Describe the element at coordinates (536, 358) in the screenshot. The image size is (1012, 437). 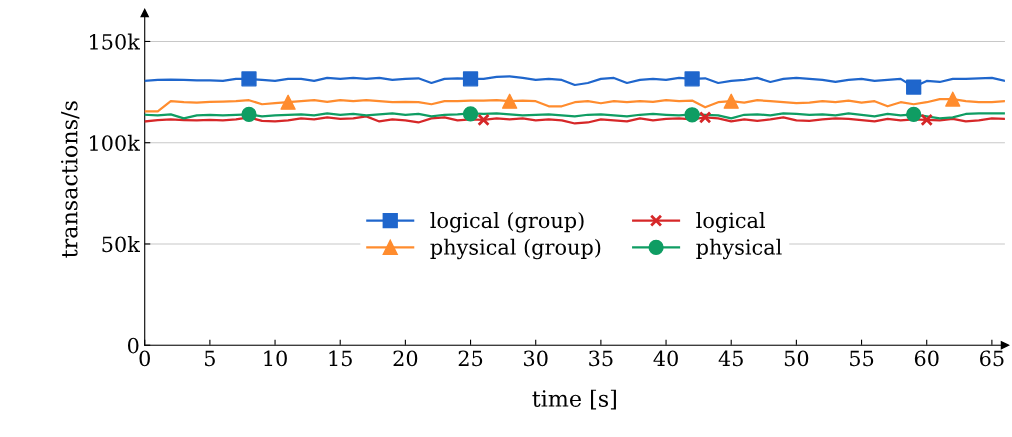
I see `x-tick-label: 30` at that location.